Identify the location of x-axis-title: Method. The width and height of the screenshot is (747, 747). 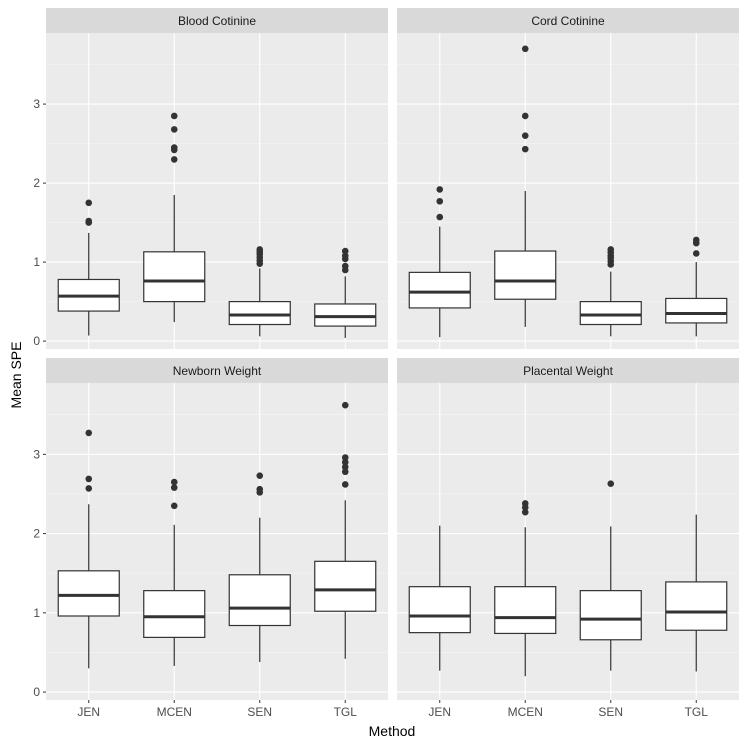
(392, 731).